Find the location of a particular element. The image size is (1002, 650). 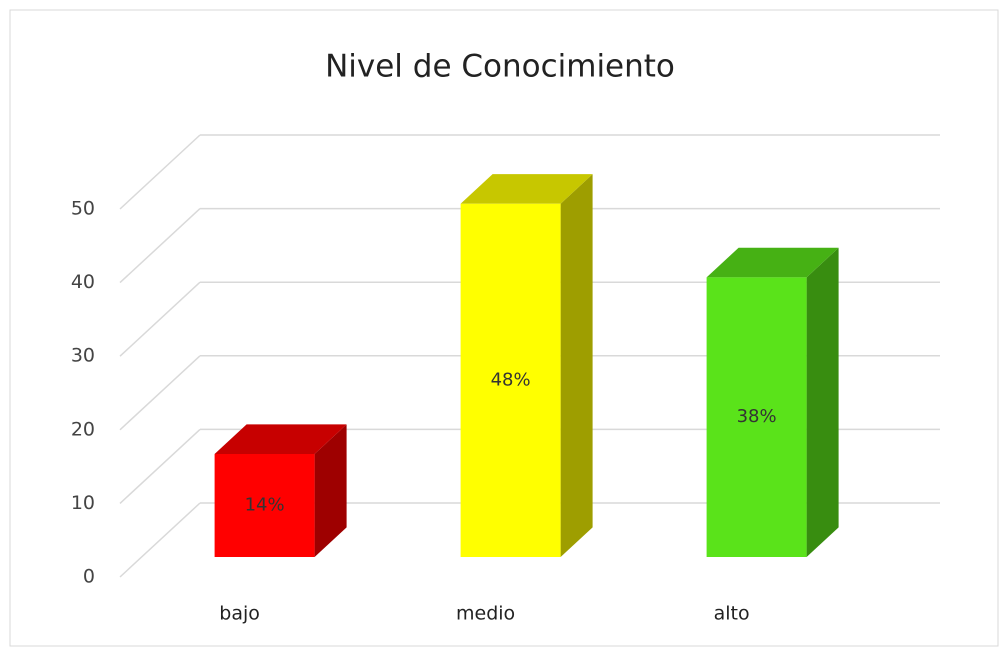

x-tick-label: alto is located at coordinates (732, 614).